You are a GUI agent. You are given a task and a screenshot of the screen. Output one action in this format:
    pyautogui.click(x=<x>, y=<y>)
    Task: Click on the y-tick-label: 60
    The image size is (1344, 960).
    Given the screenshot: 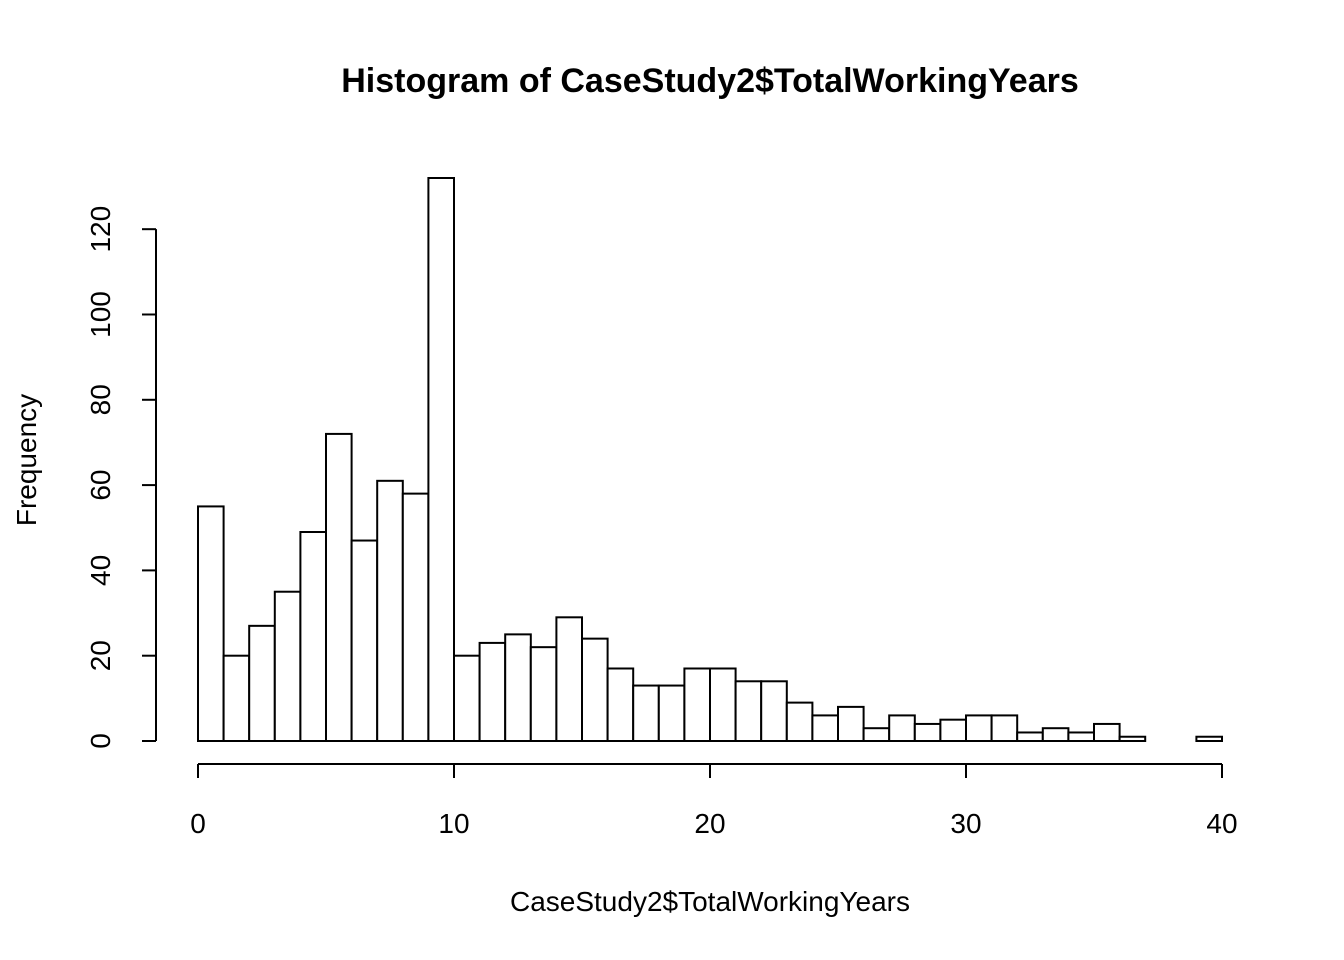 What is the action you would take?
    pyautogui.click(x=100, y=485)
    